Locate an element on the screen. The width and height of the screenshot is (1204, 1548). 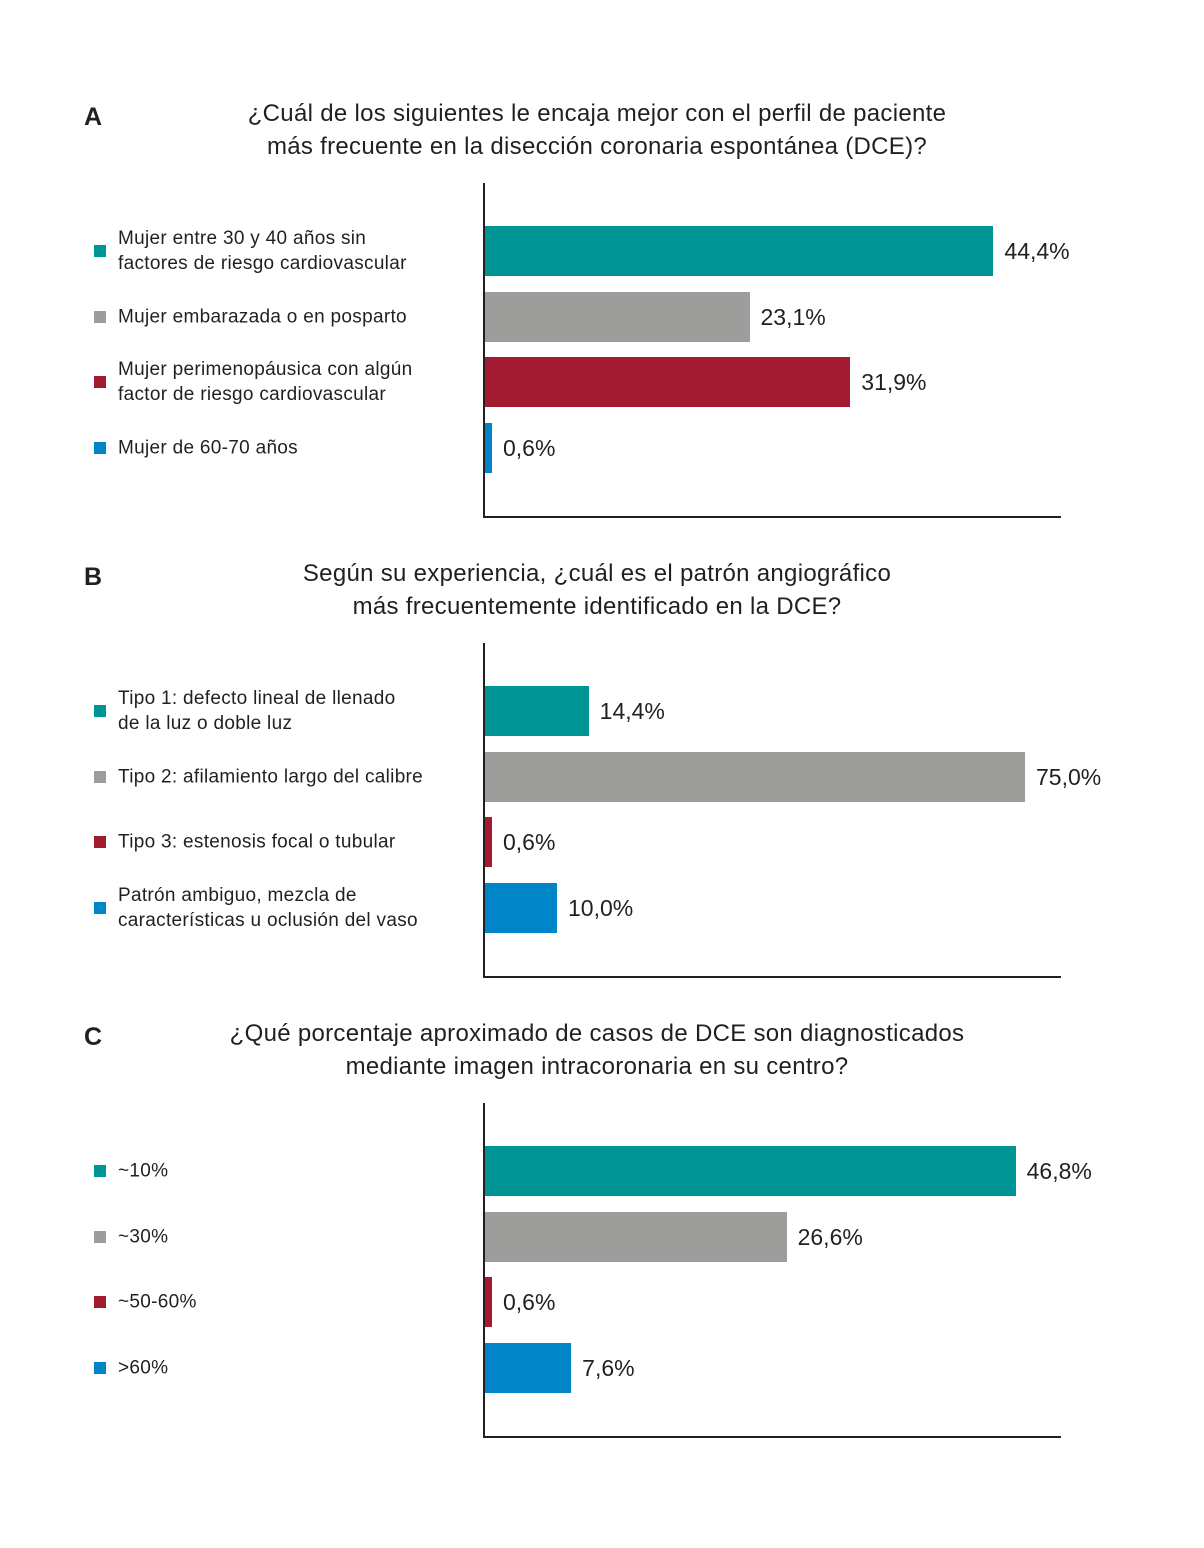
category-label-line: >60% is located at coordinates (143, 1367).